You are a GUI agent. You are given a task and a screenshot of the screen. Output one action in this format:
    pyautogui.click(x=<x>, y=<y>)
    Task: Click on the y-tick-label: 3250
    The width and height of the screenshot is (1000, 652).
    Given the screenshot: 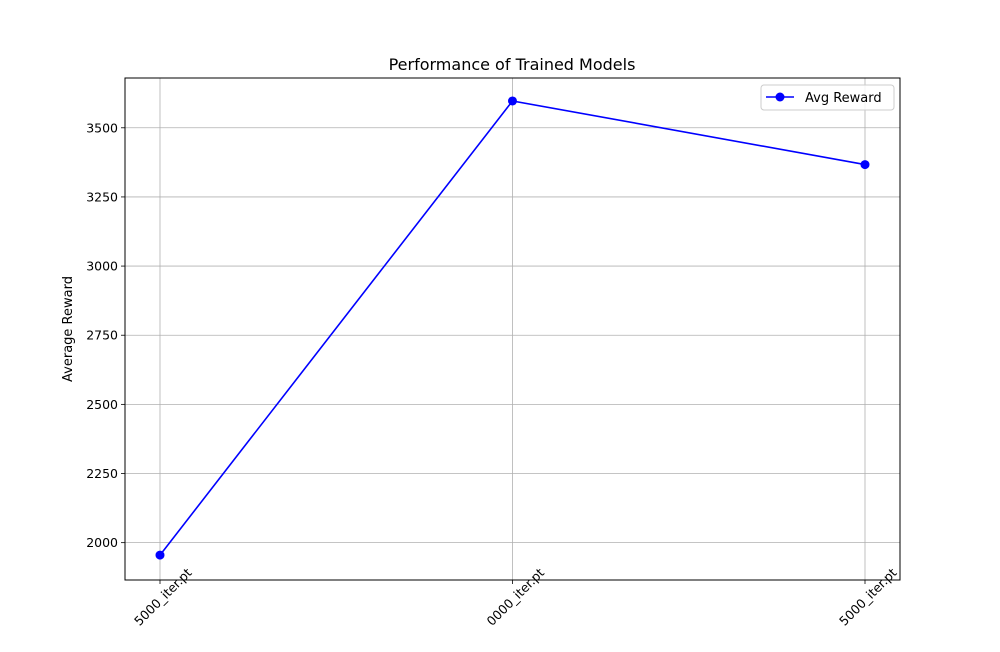 What is the action you would take?
    pyautogui.click(x=102, y=196)
    